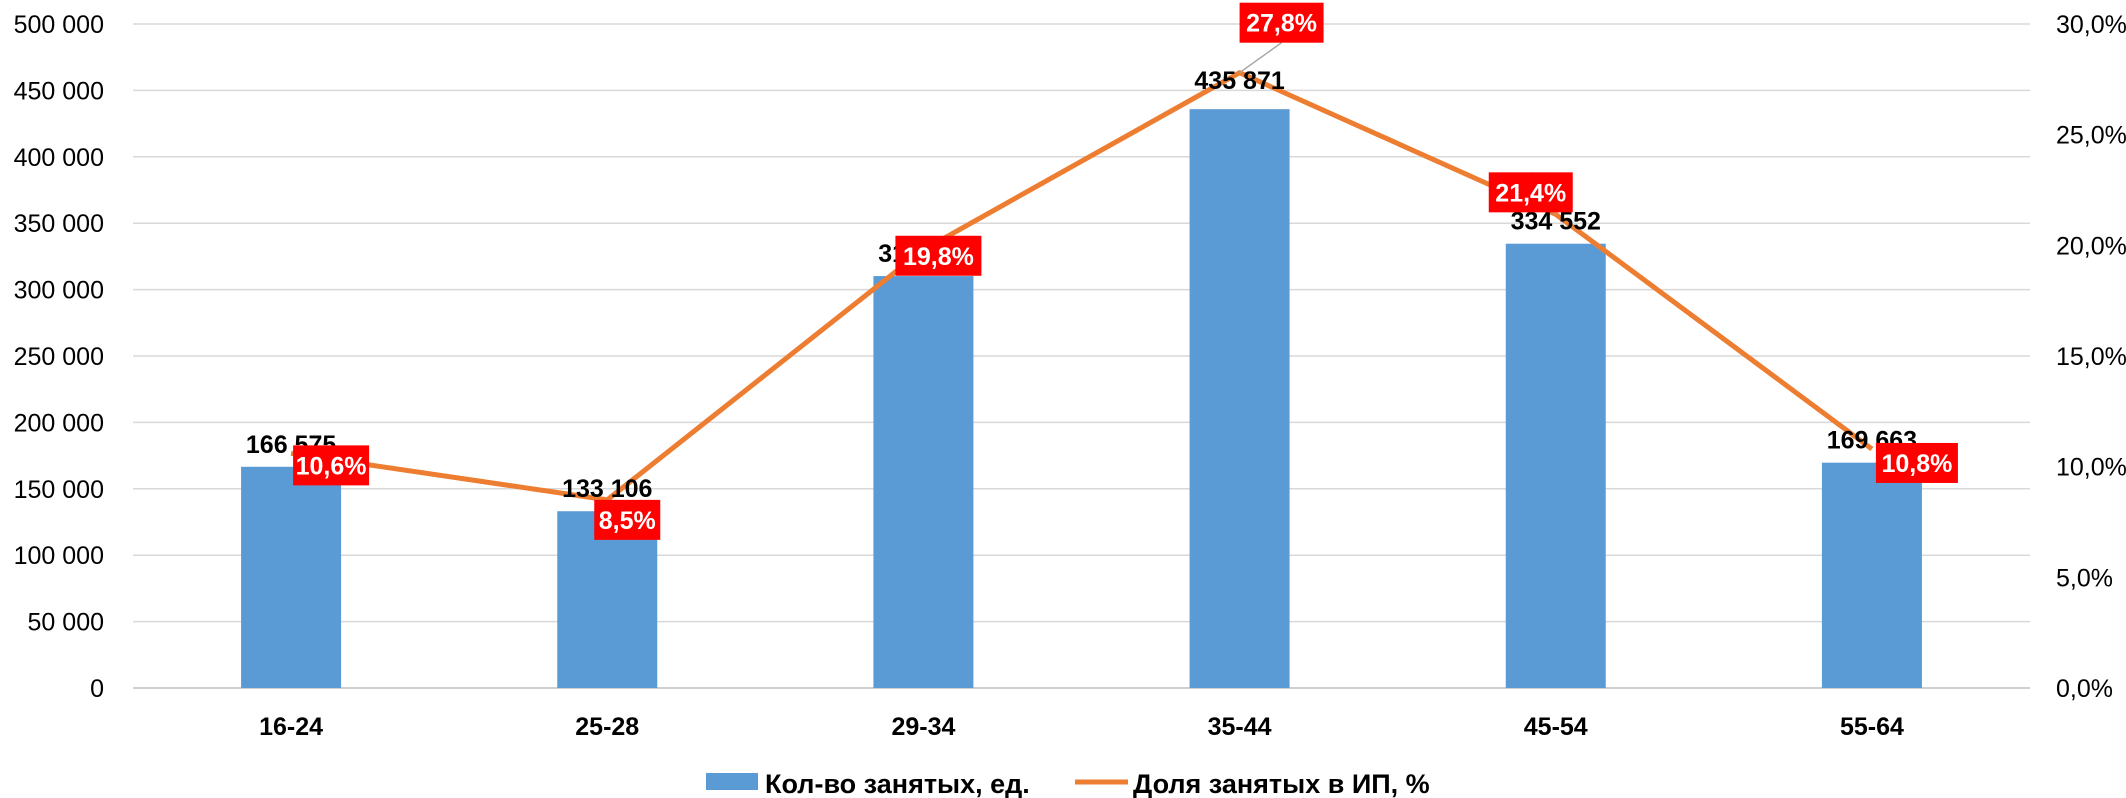 Image resolution: width=2126 pixels, height=798 pixels. I want to click on left-axis-tick-label: 350 000, so click(59, 224).